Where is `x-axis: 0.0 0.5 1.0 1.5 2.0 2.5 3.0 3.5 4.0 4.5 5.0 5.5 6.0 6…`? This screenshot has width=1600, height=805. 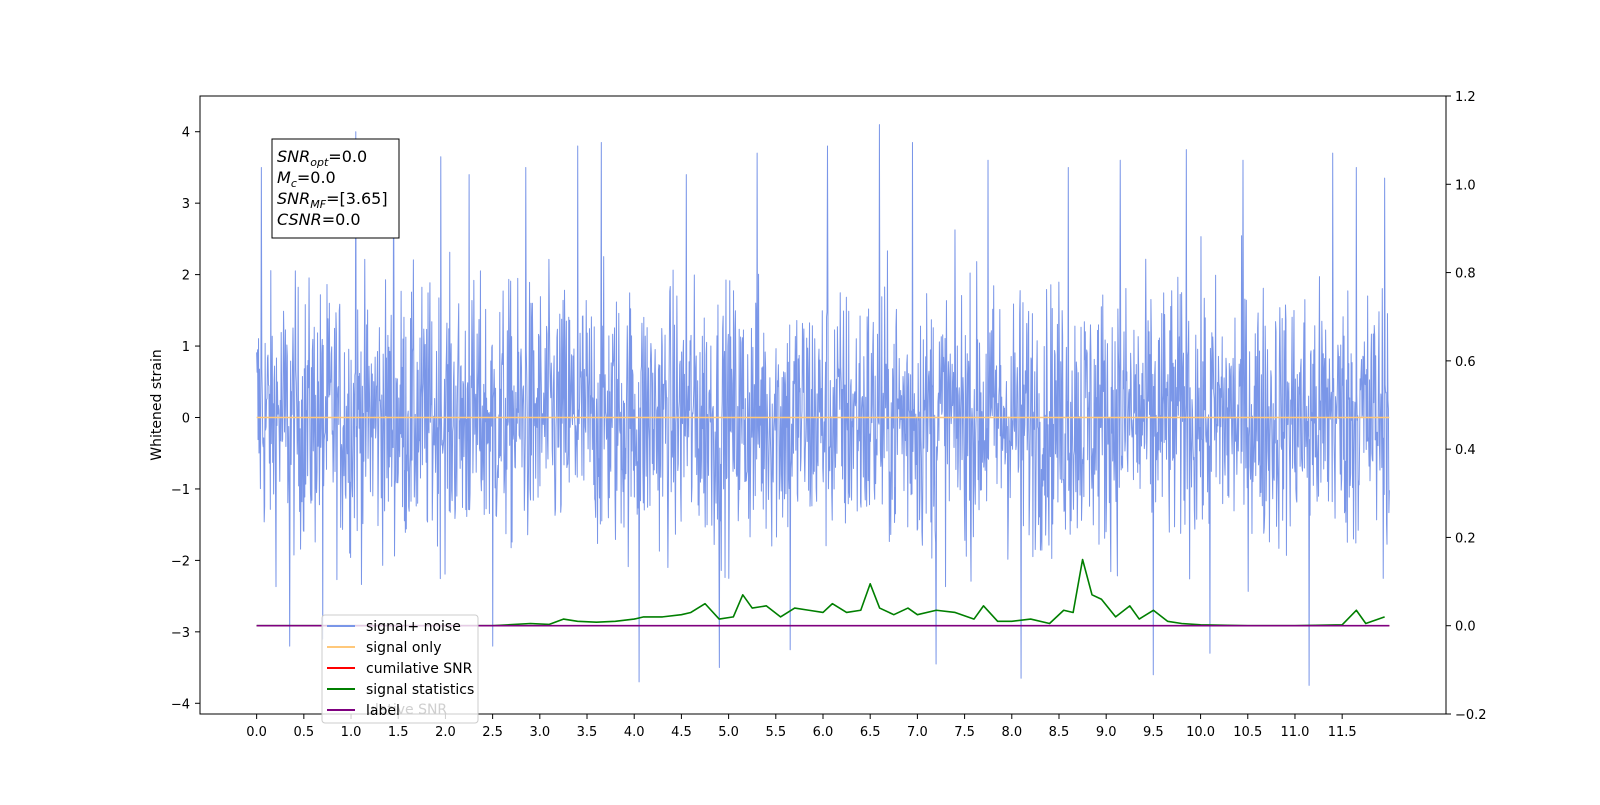 x-axis: 0.0 0.5 1.0 1.5 2.0 2.5 3.0 3.5 4.0 4.5 5.0 5.5 6.0 6… is located at coordinates (801, 727).